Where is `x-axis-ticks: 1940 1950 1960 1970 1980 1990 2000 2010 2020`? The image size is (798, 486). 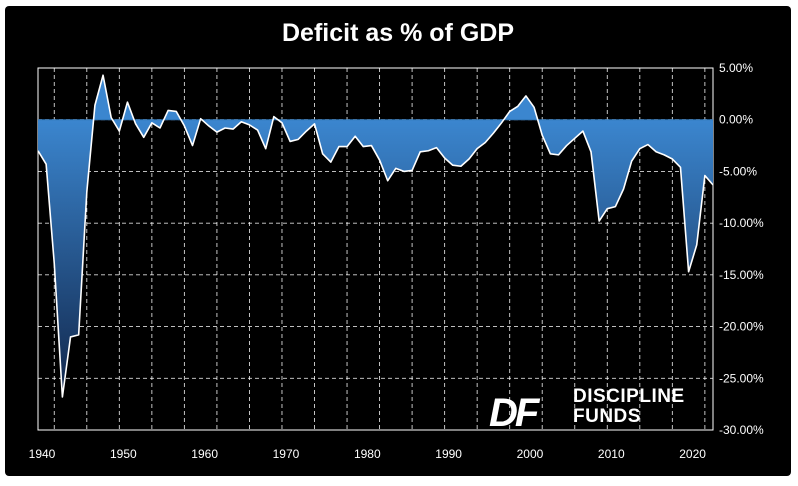 x-axis-ticks: 1940 1950 1960 1970 1980 1990 2000 2010 2020 is located at coordinates (368, 454).